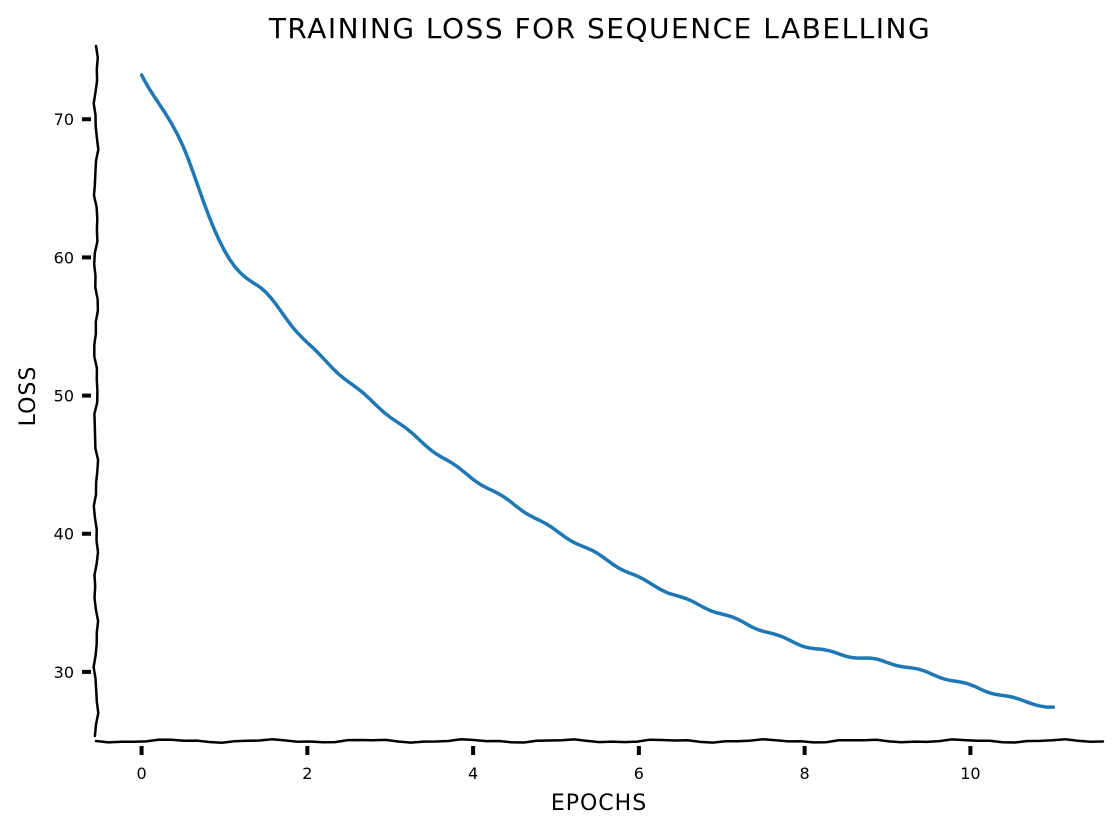  Describe the element at coordinates (307, 773) in the screenshot. I see `x-tick-label: 2` at that location.